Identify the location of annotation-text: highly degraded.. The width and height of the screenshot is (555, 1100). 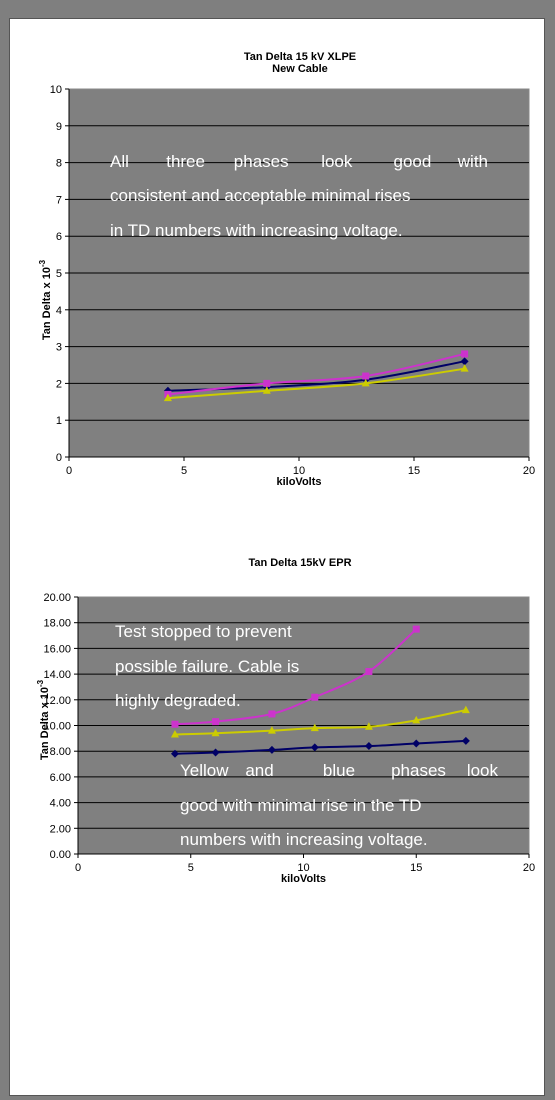
(178, 700).